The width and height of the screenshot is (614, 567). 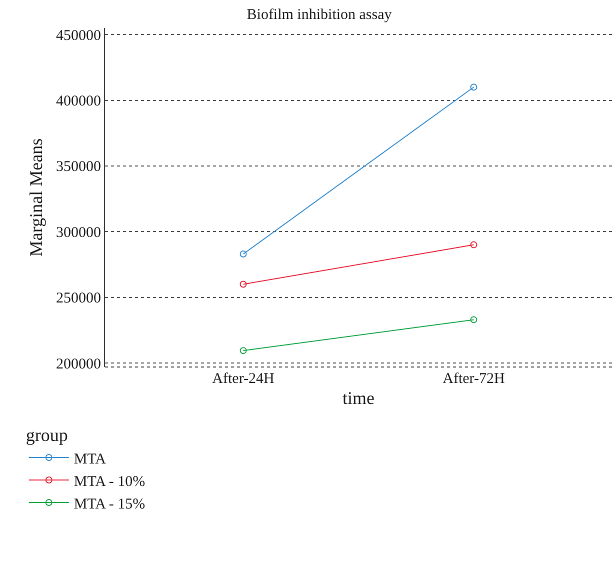 I want to click on y-tick-label: 250000, so click(x=78, y=298).